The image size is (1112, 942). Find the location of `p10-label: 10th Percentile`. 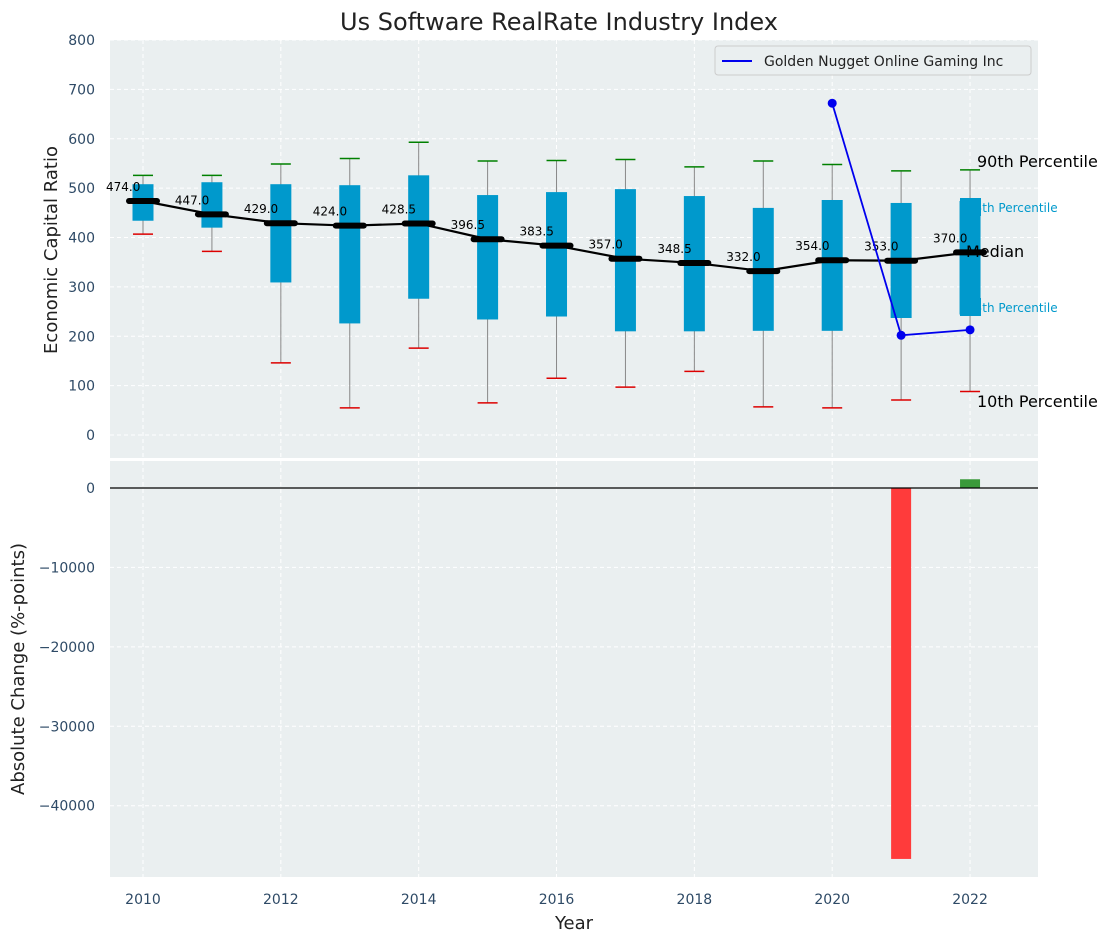

p10-label: 10th Percentile is located at coordinates (1037, 401).